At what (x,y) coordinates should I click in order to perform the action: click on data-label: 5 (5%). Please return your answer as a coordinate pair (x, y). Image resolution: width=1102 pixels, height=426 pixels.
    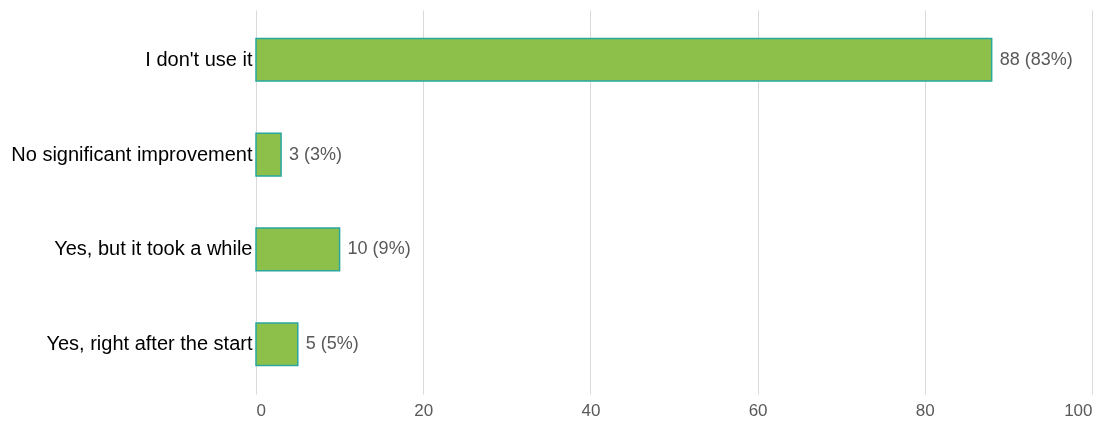
    Looking at the image, I should click on (332, 343).